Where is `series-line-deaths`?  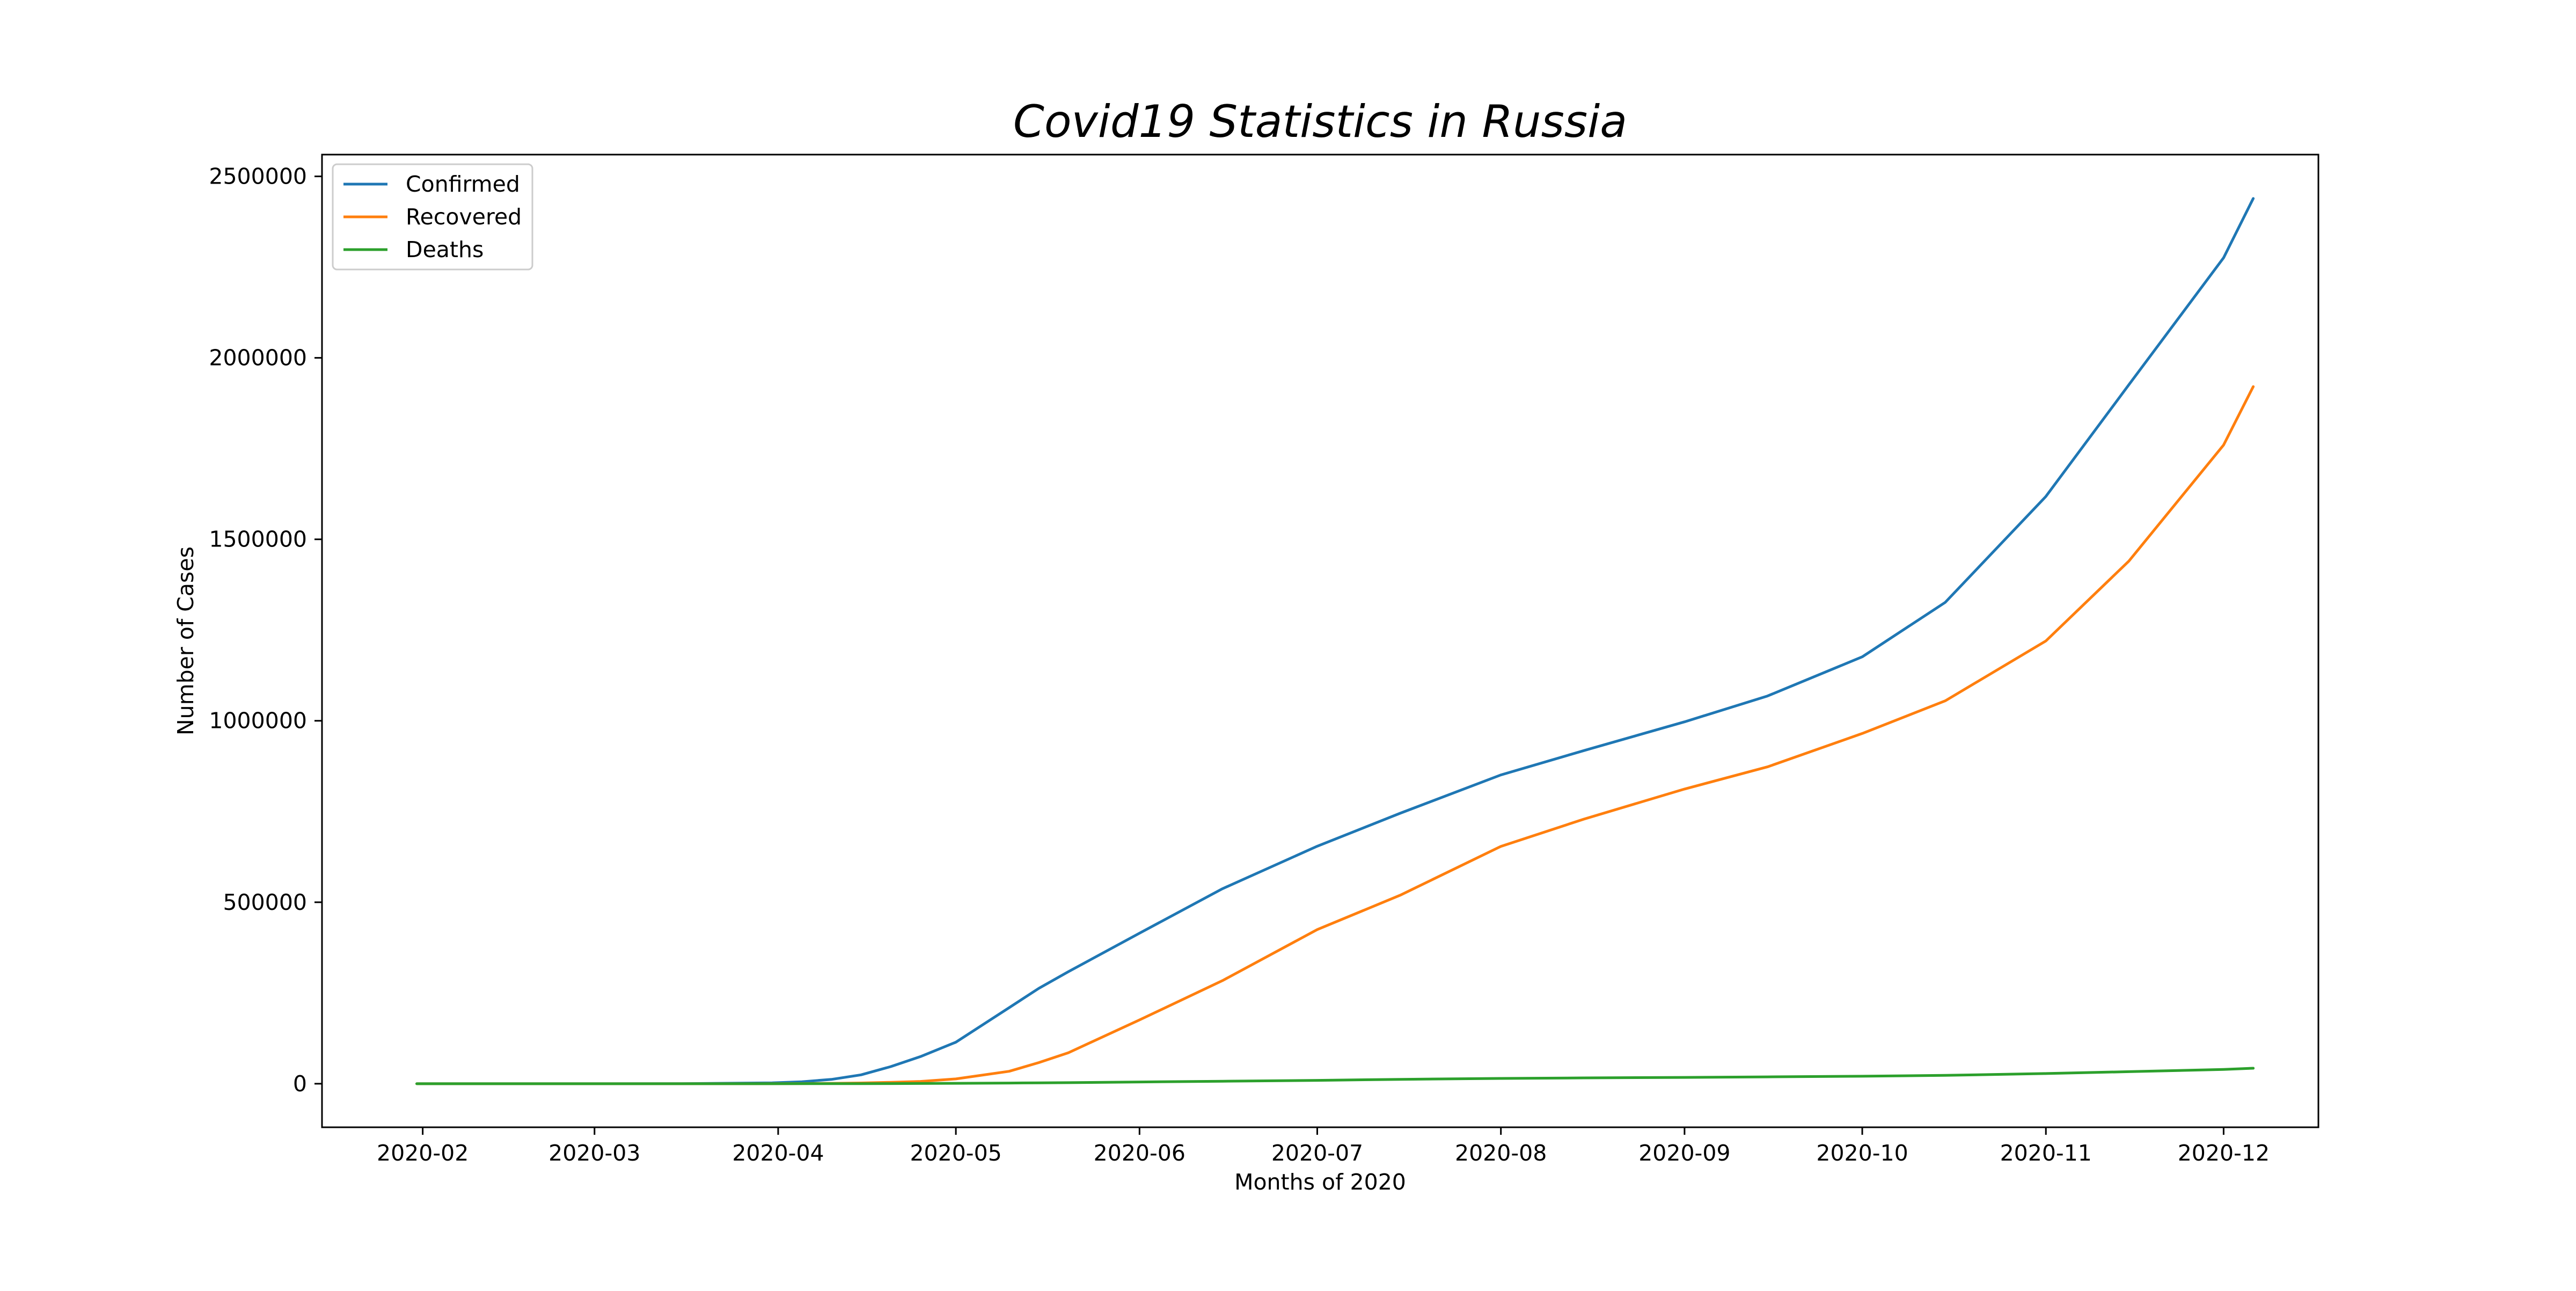 series-line-deaths is located at coordinates (1335, 1076).